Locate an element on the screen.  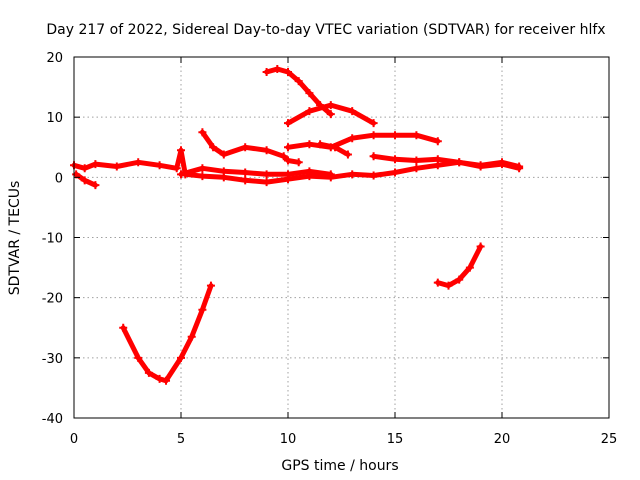
y-axis-label: SDTVAR / TECUs is located at coordinates (15, 238).